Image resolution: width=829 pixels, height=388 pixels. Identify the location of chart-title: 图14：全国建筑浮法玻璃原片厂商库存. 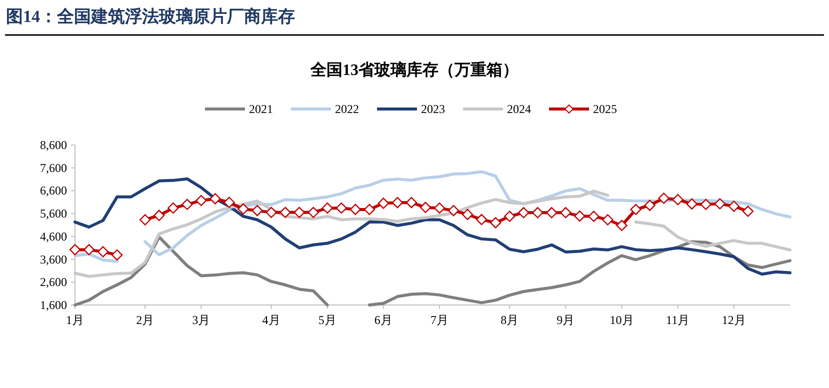
(150, 16).